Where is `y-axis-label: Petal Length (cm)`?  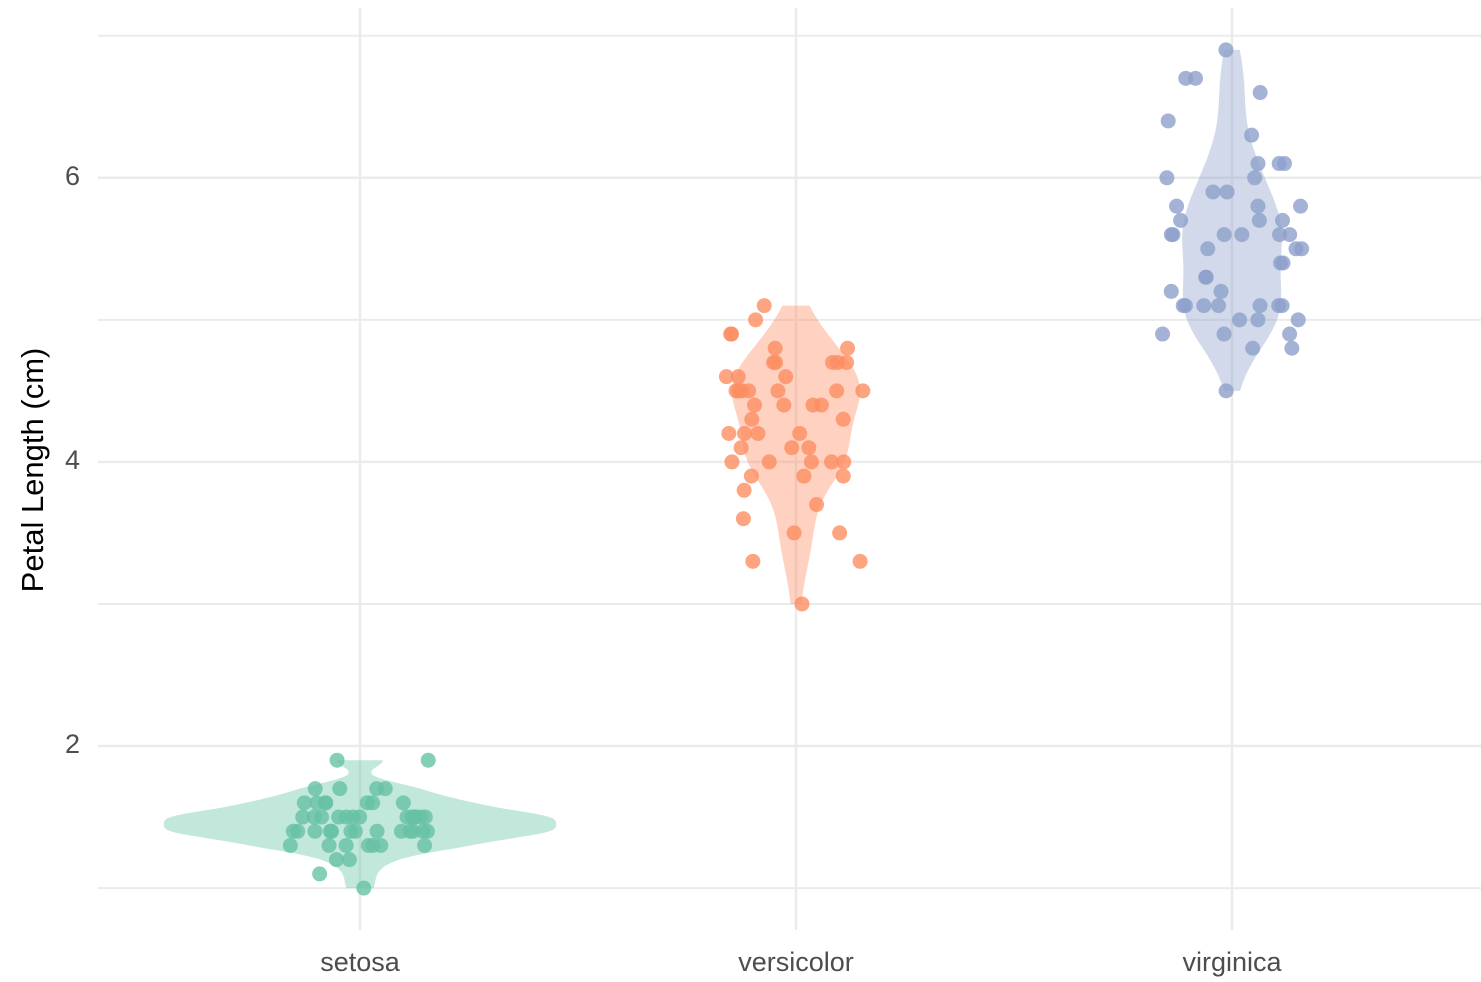
y-axis-label: Petal Length (cm) is located at coordinates (32, 470).